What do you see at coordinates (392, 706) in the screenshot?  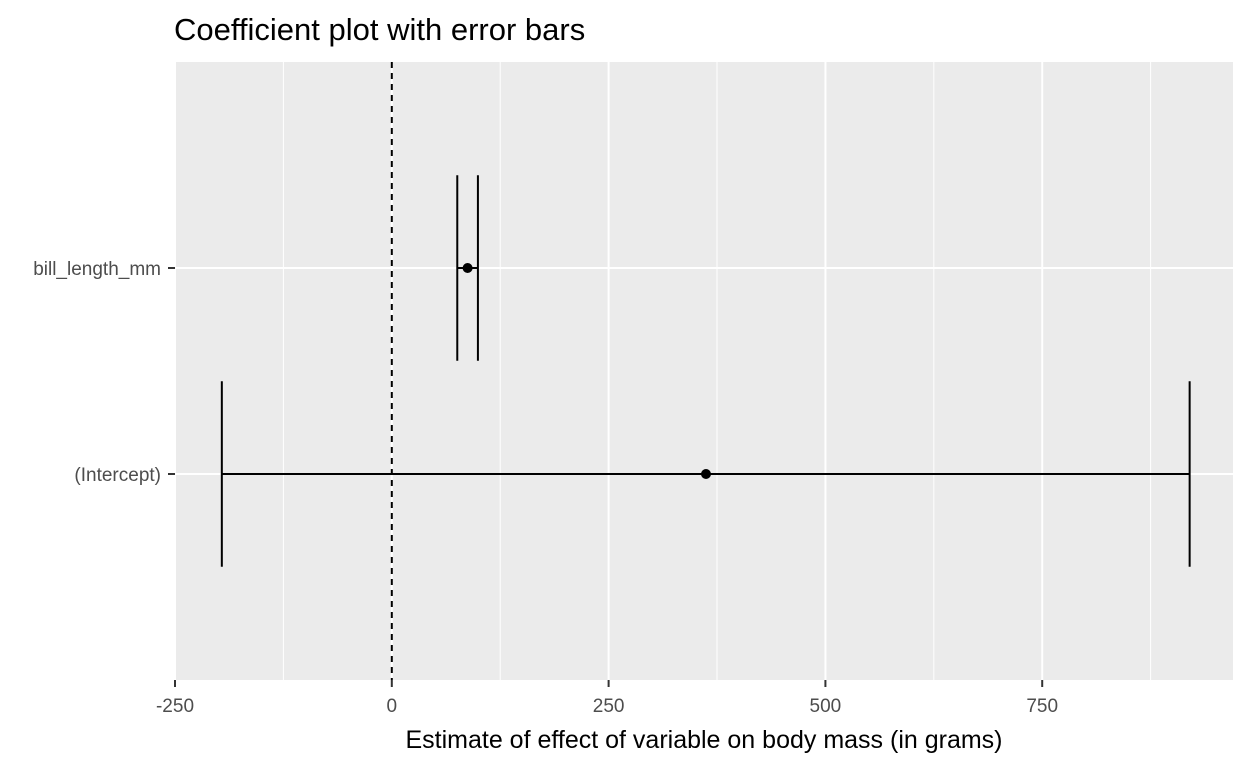 I see `x-tick-label: 0` at bounding box center [392, 706].